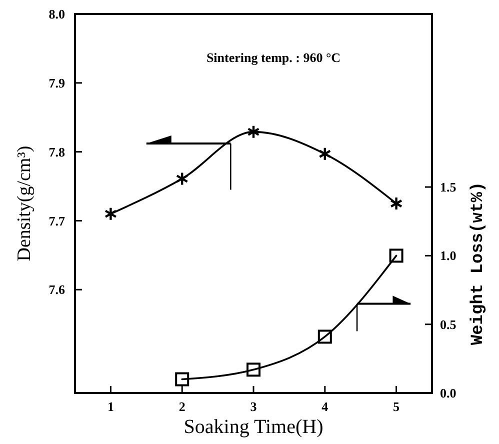  What do you see at coordinates (448, 393) in the screenshot?
I see `y2-tick-label: 0.0` at bounding box center [448, 393].